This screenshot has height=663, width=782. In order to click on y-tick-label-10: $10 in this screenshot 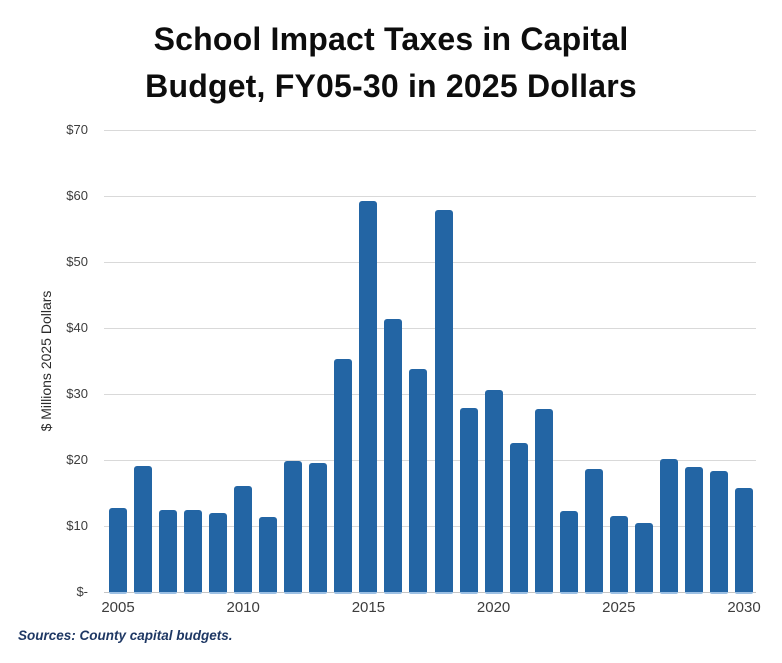, I will do `click(77, 525)`.